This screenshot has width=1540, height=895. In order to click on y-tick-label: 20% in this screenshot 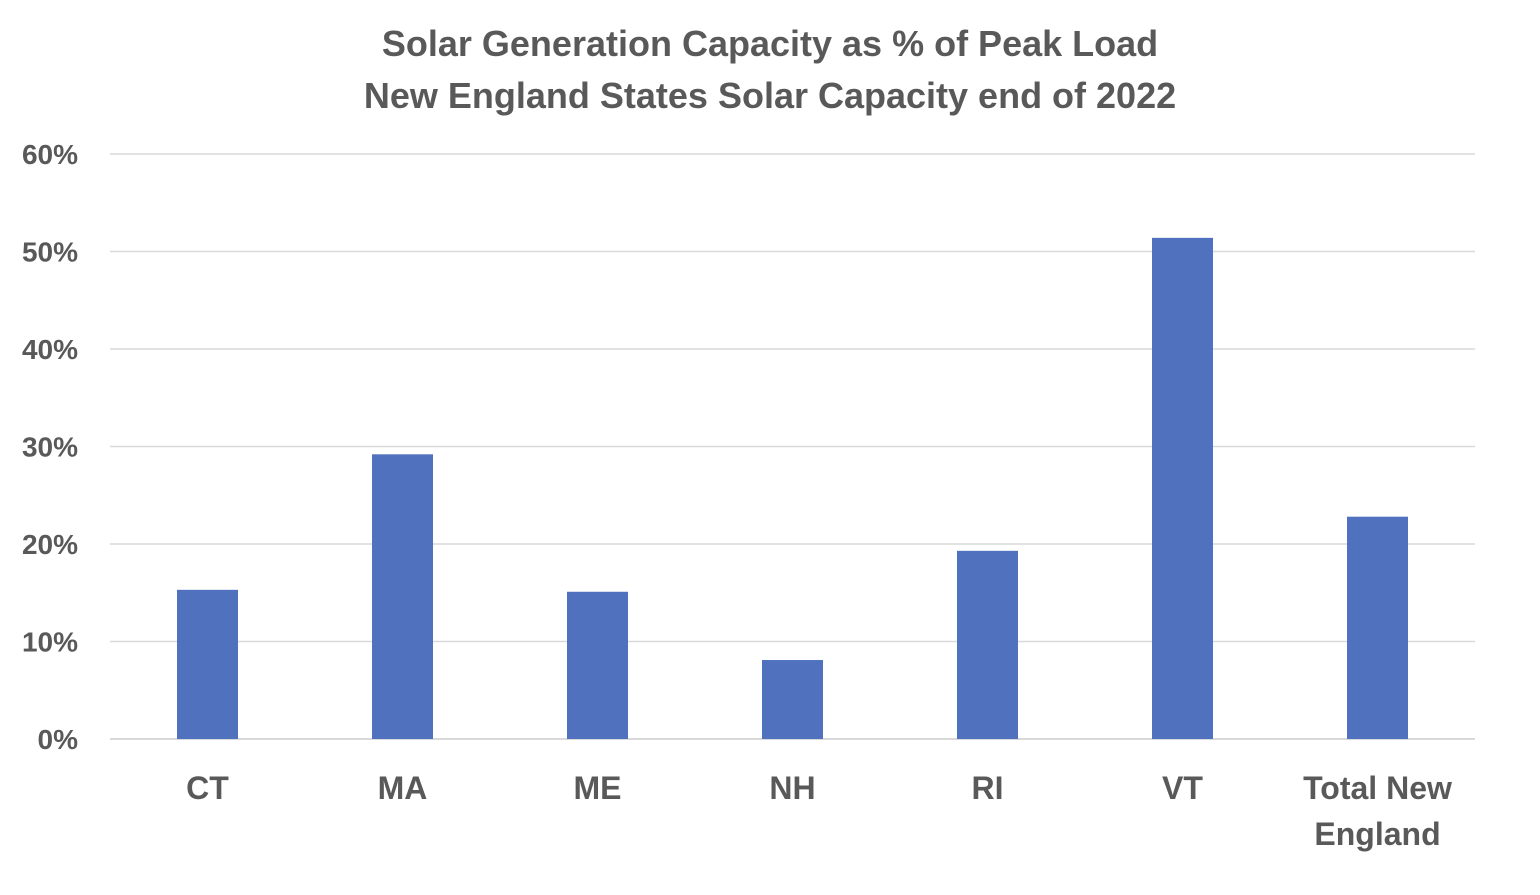, I will do `click(50, 544)`.